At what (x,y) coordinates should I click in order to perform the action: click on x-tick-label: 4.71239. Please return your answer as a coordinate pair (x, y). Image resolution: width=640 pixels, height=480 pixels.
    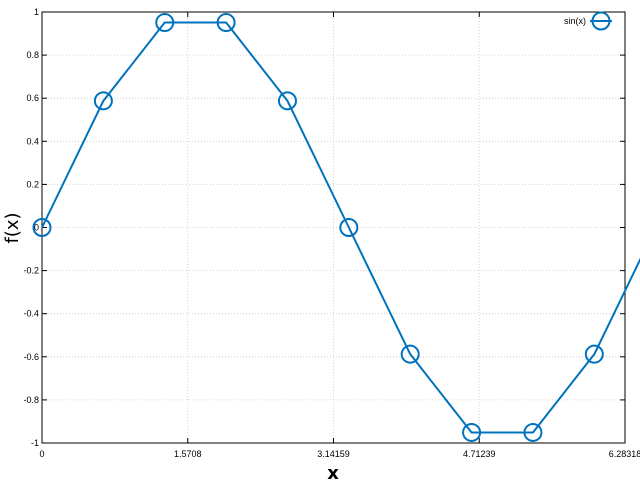
    Looking at the image, I should click on (479, 454).